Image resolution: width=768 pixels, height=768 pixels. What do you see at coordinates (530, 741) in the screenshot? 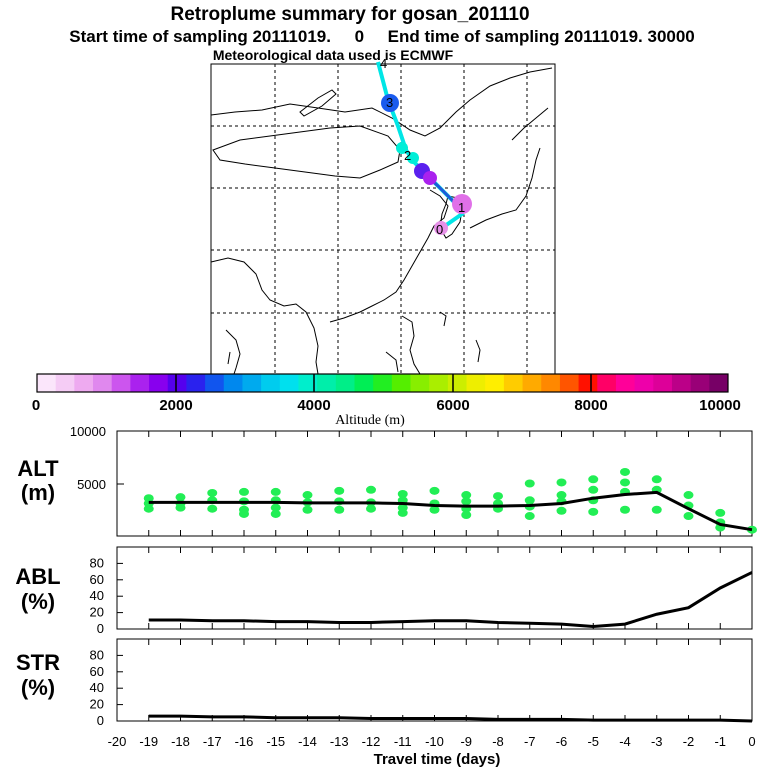
I see `x-tick-label: -7` at bounding box center [530, 741].